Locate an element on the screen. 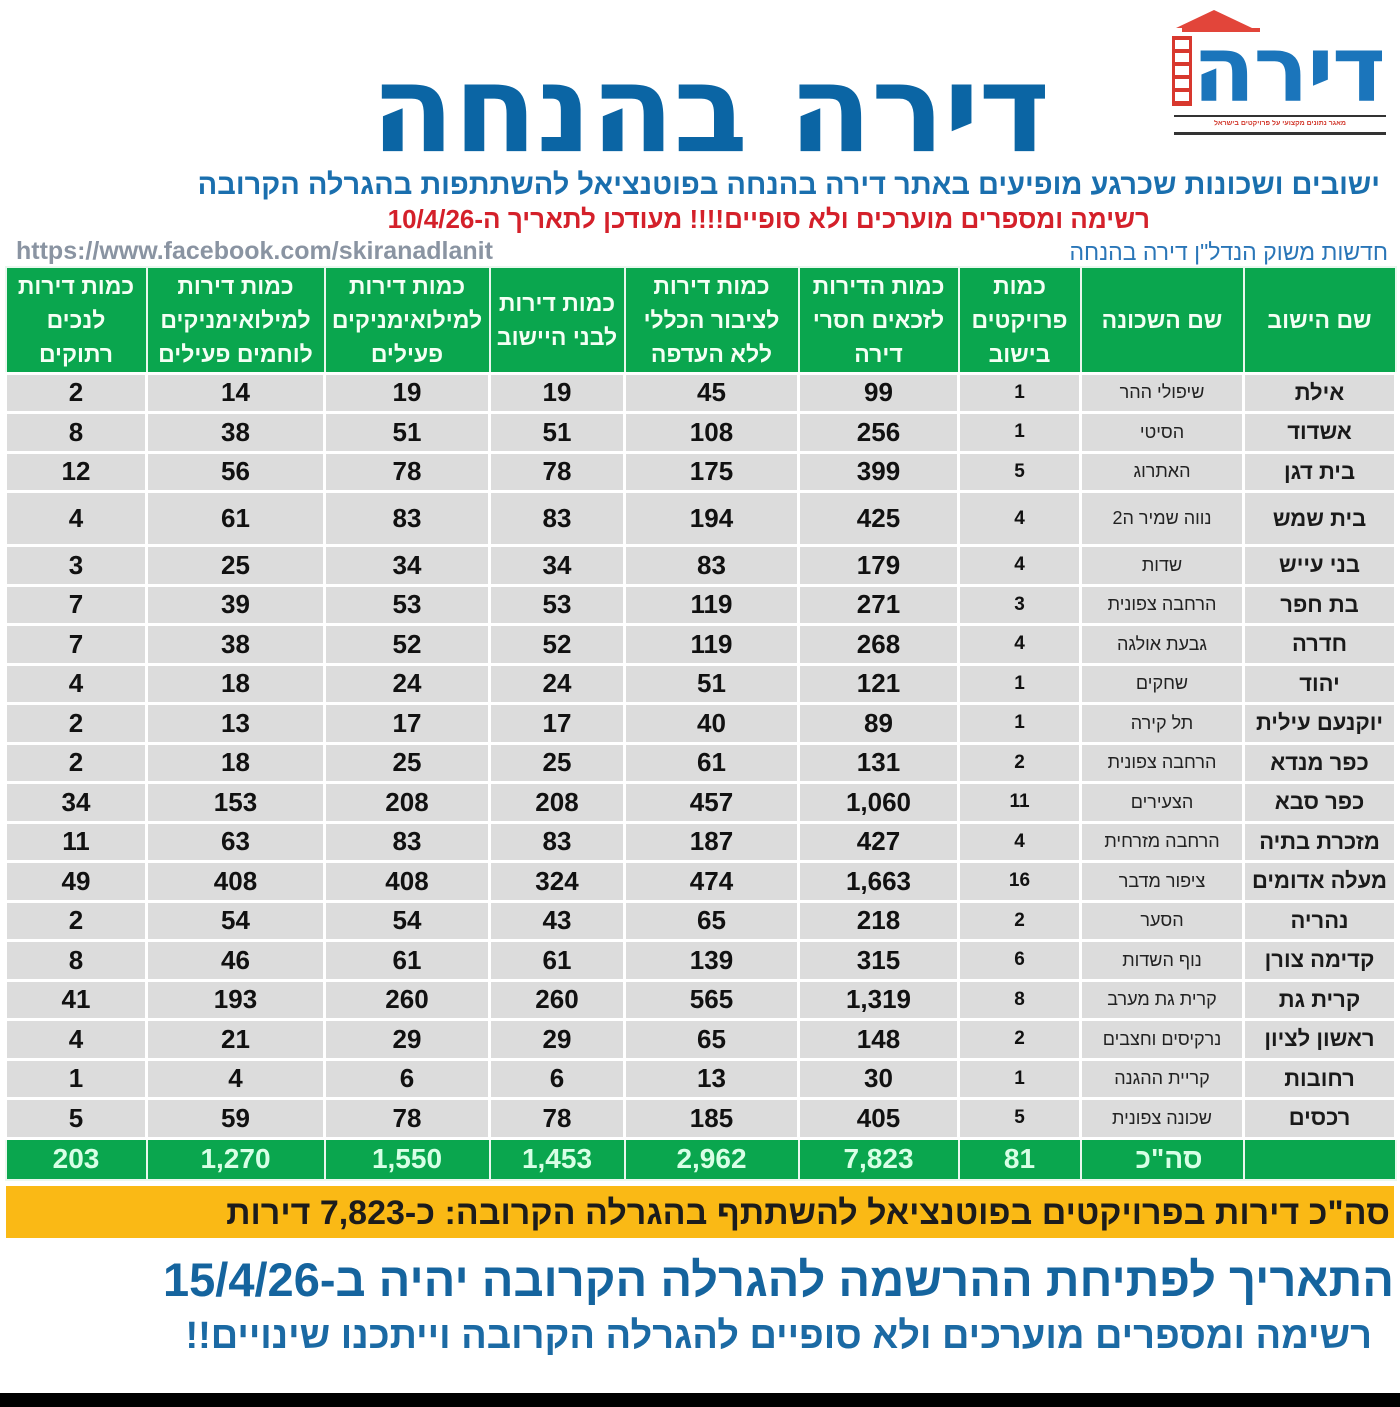  cell-public: 108 is located at coordinates (711, 432).